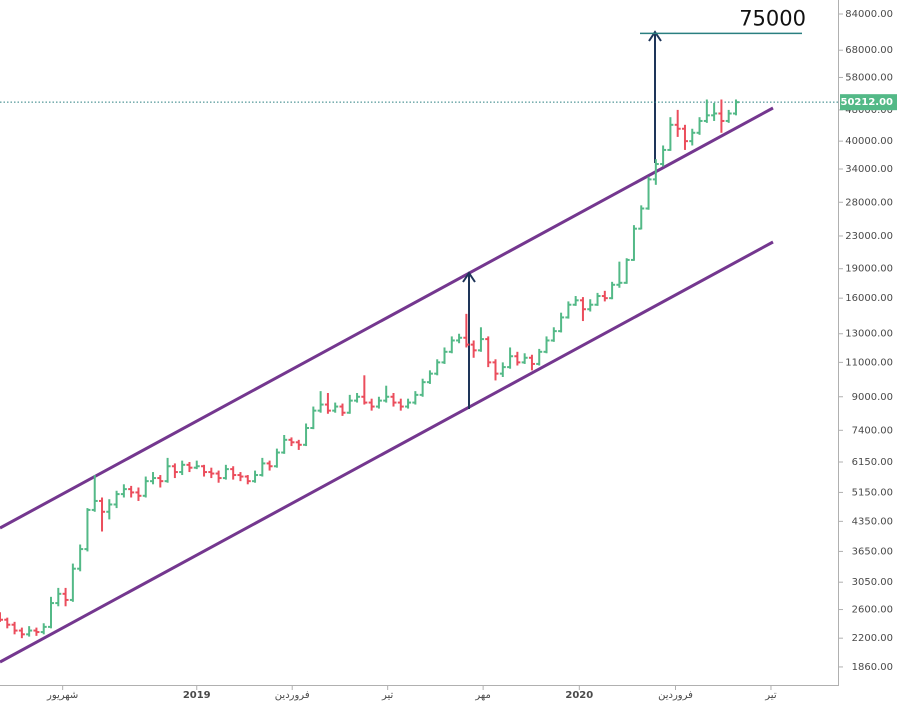  I want to click on y-tick-label: 7400.00, so click(872, 430).